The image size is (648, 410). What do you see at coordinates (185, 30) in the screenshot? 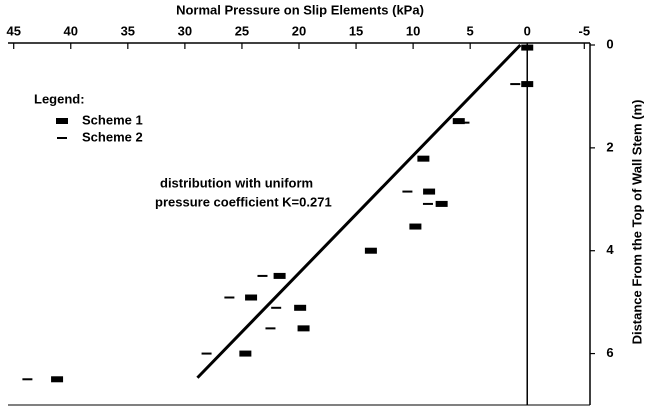
I see `x-tick-label: 30` at bounding box center [185, 30].